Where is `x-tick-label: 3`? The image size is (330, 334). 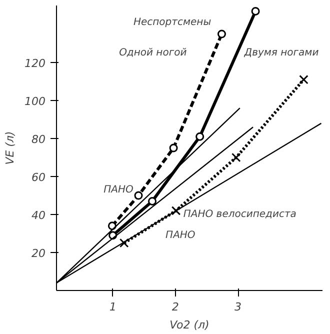 x-tick-label: 3 is located at coordinates (238, 307).